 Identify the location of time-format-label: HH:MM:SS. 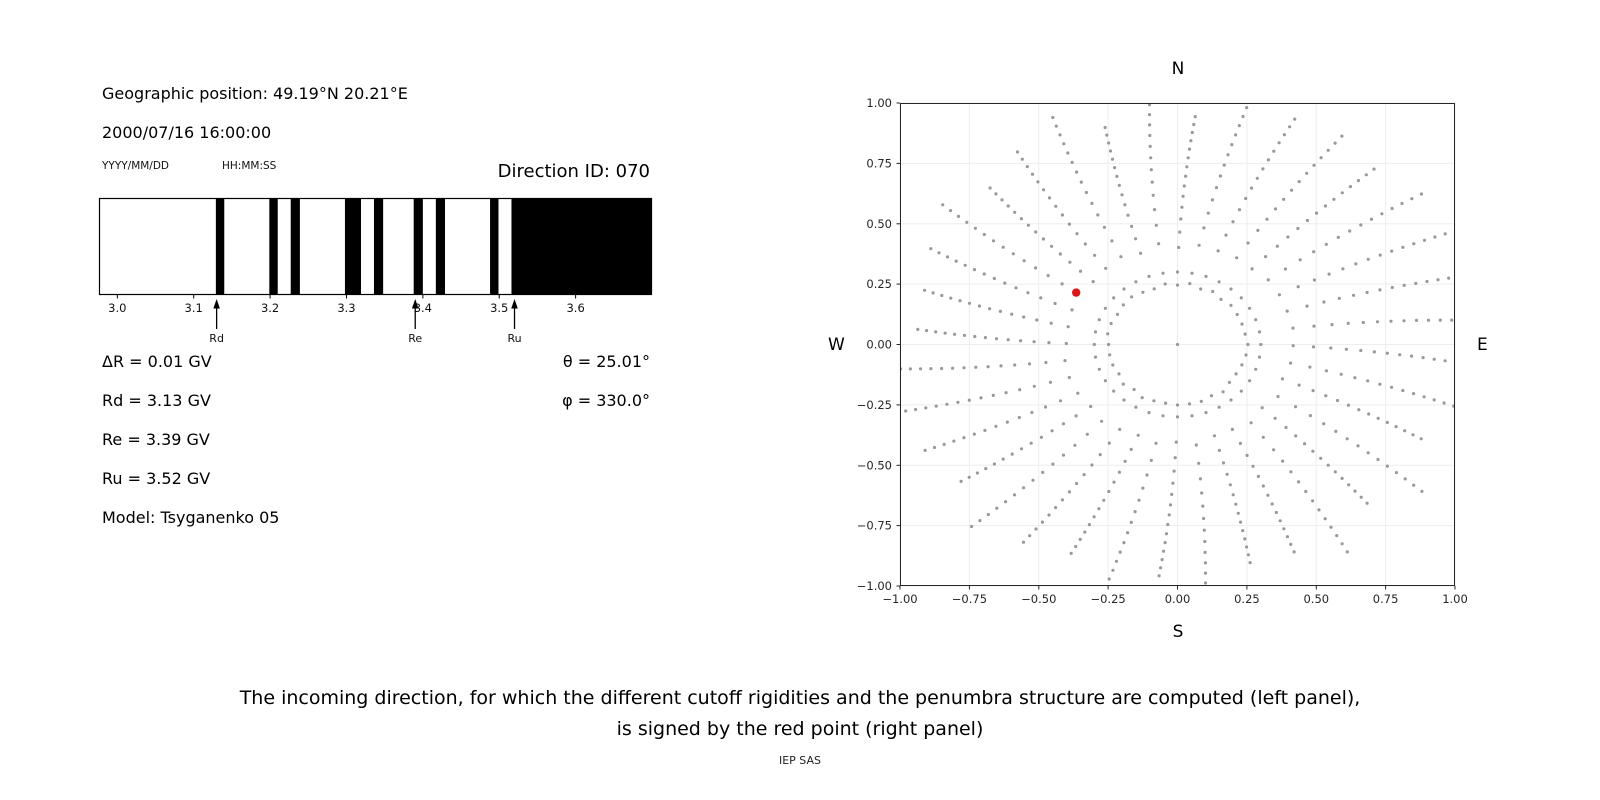
(249, 166).